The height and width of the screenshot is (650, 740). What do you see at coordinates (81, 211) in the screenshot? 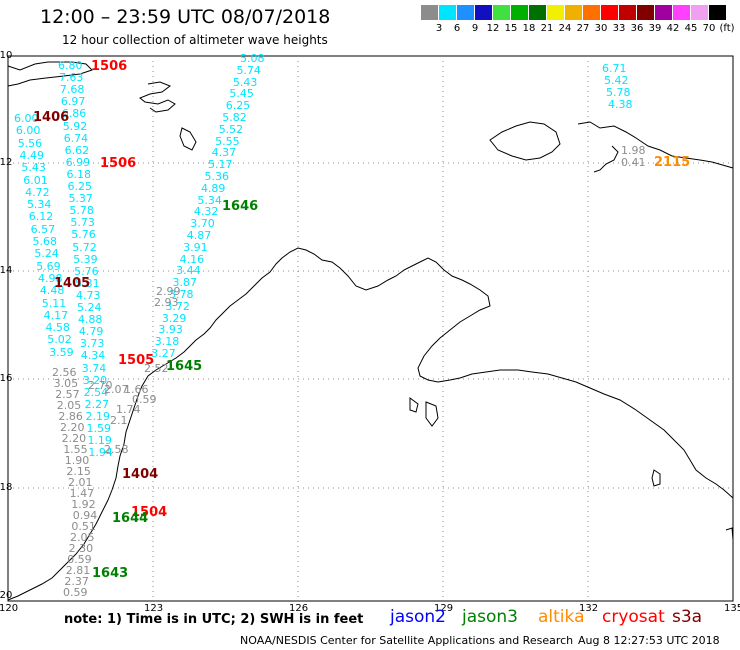
I see `wave-height-value: 5.78` at bounding box center [81, 211].